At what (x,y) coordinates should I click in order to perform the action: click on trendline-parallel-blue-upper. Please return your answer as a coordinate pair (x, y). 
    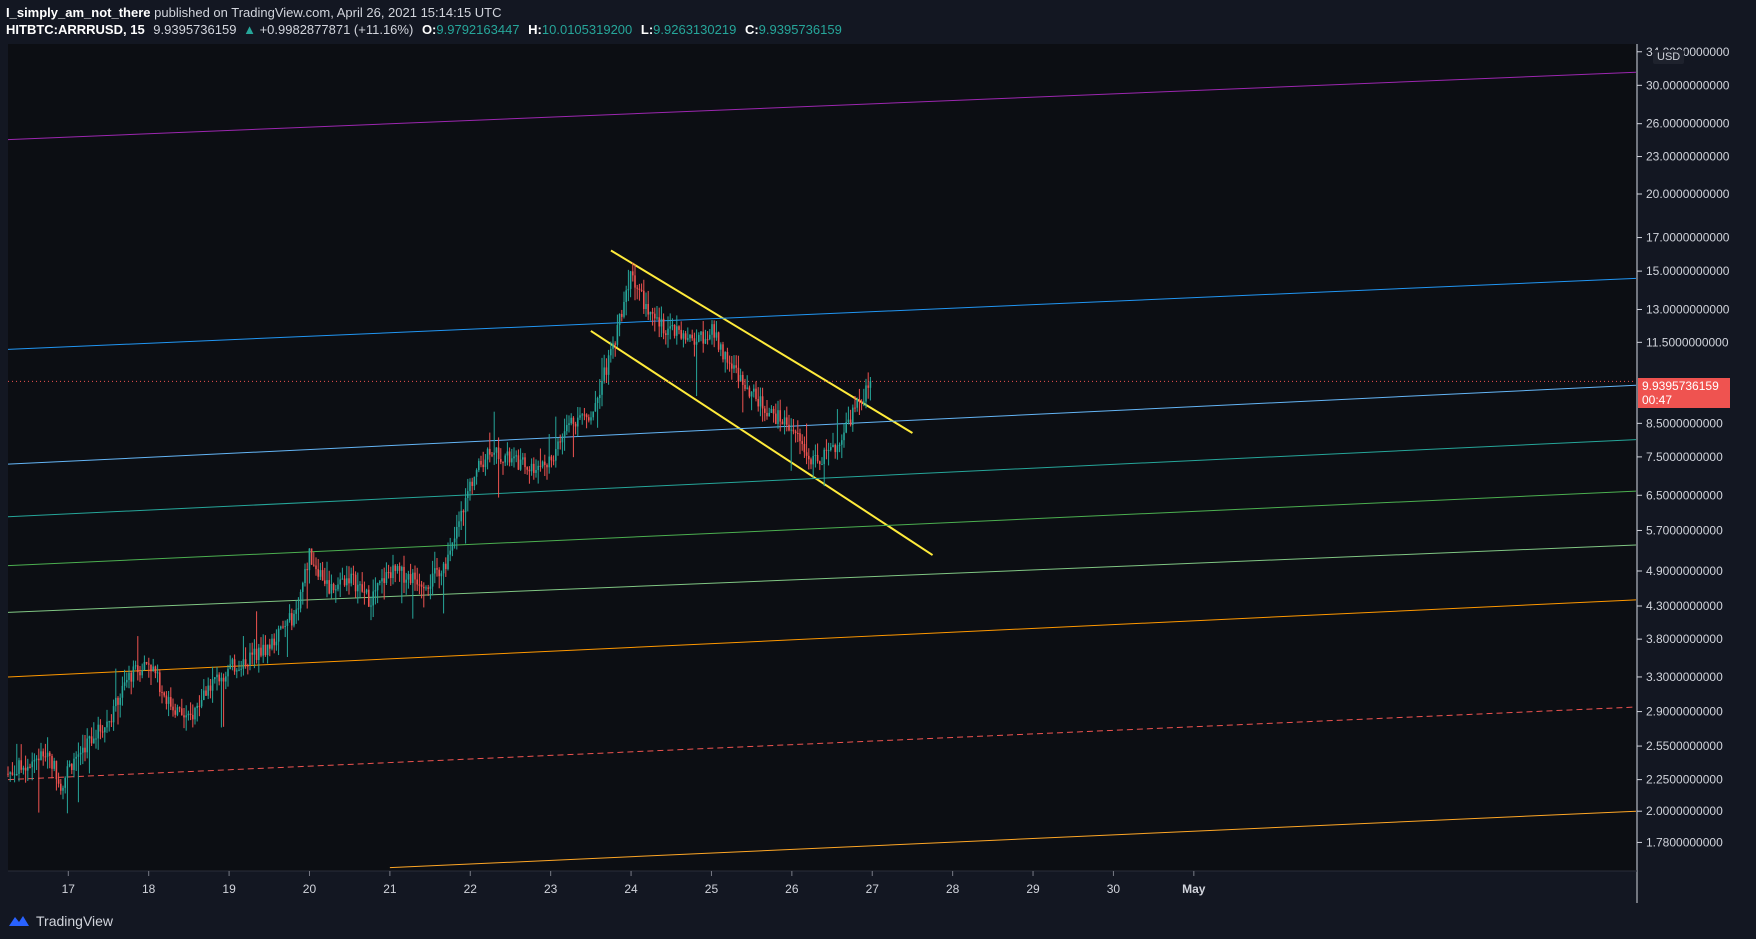
    Looking at the image, I should click on (822, 313).